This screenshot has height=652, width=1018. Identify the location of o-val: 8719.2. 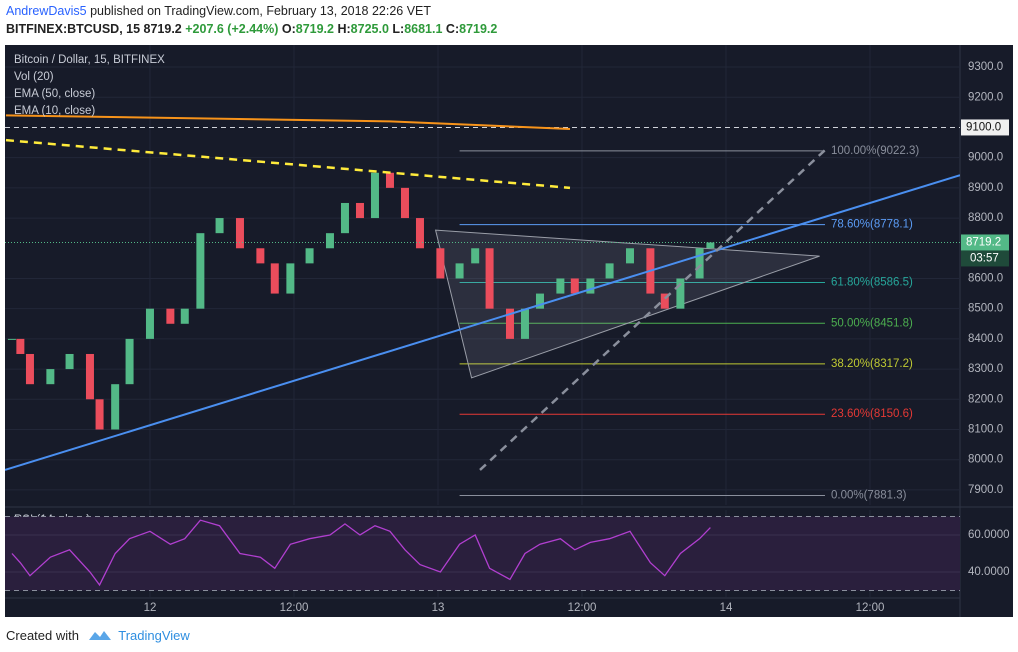
(314, 29).